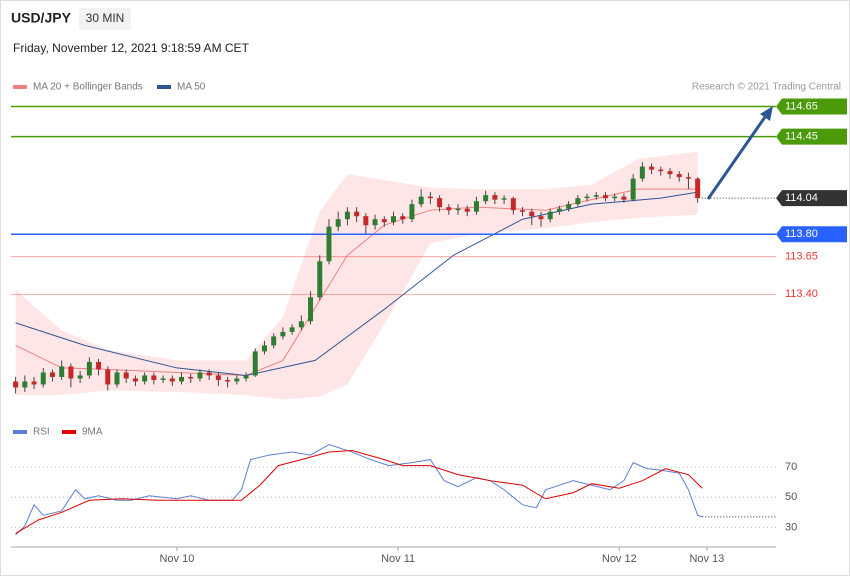 This screenshot has width=850, height=581. What do you see at coordinates (766, 87) in the screenshot?
I see `source: Research © 2021 Trading Central` at bounding box center [766, 87].